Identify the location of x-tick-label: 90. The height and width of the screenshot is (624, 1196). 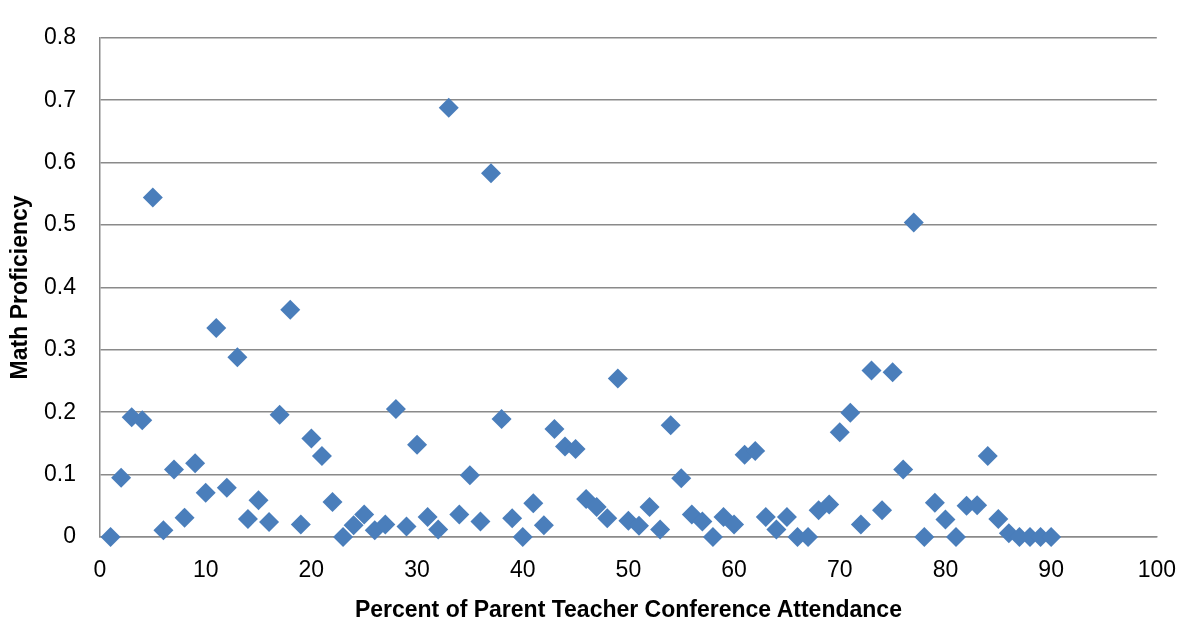
(1051, 569).